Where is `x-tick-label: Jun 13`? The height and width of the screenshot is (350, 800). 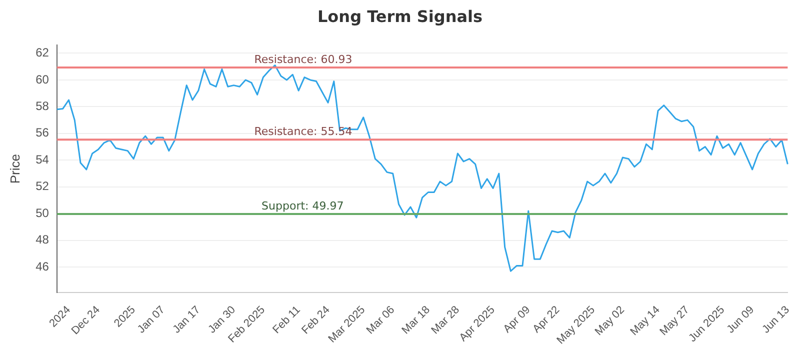 x-tick-label: Jun 13 is located at coordinates (776, 320).